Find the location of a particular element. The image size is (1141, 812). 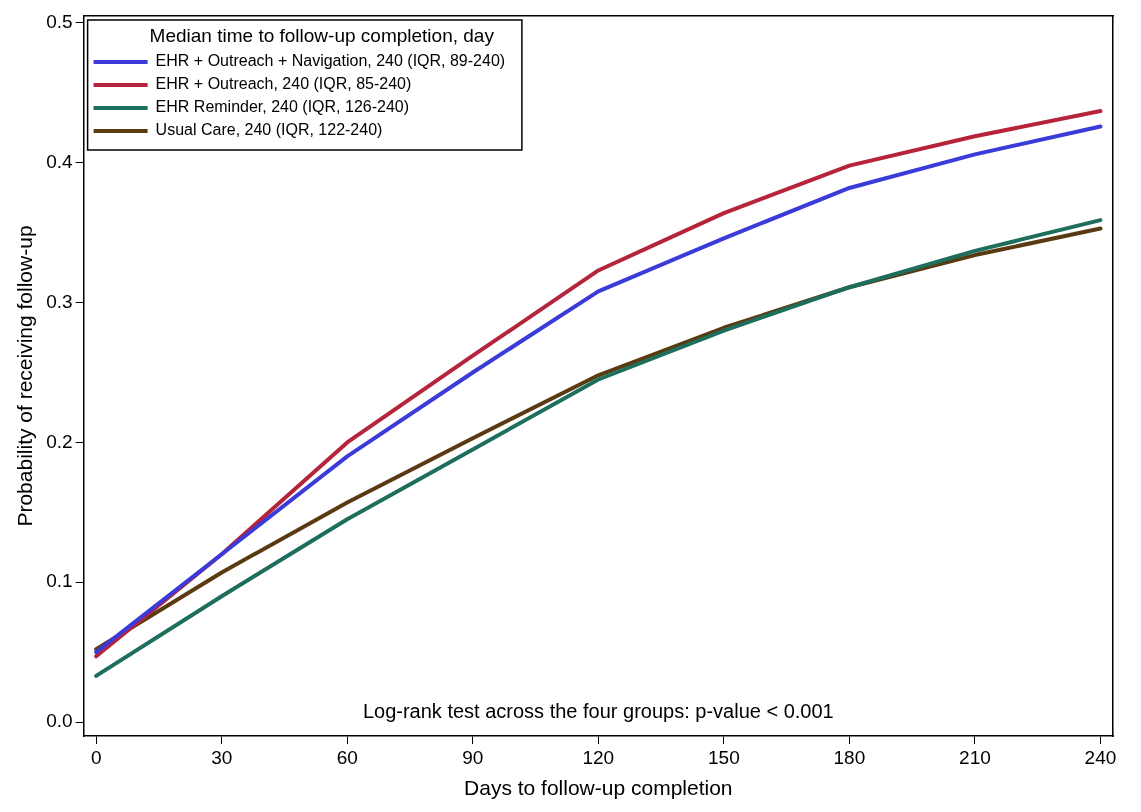

y-tick-label: 0.1 is located at coordinates (59, 581).